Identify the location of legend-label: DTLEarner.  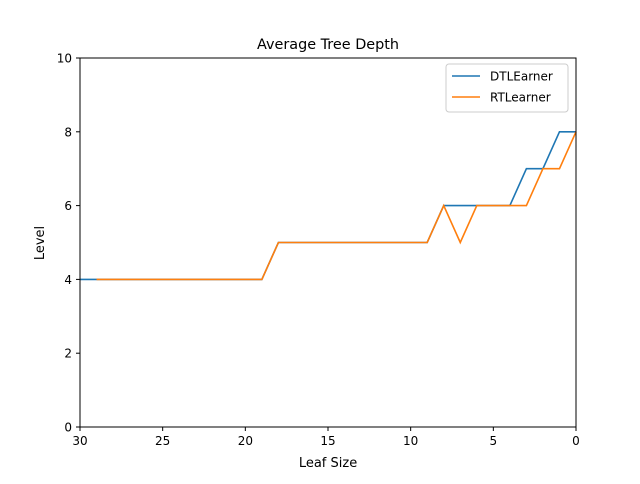
(521, 77).